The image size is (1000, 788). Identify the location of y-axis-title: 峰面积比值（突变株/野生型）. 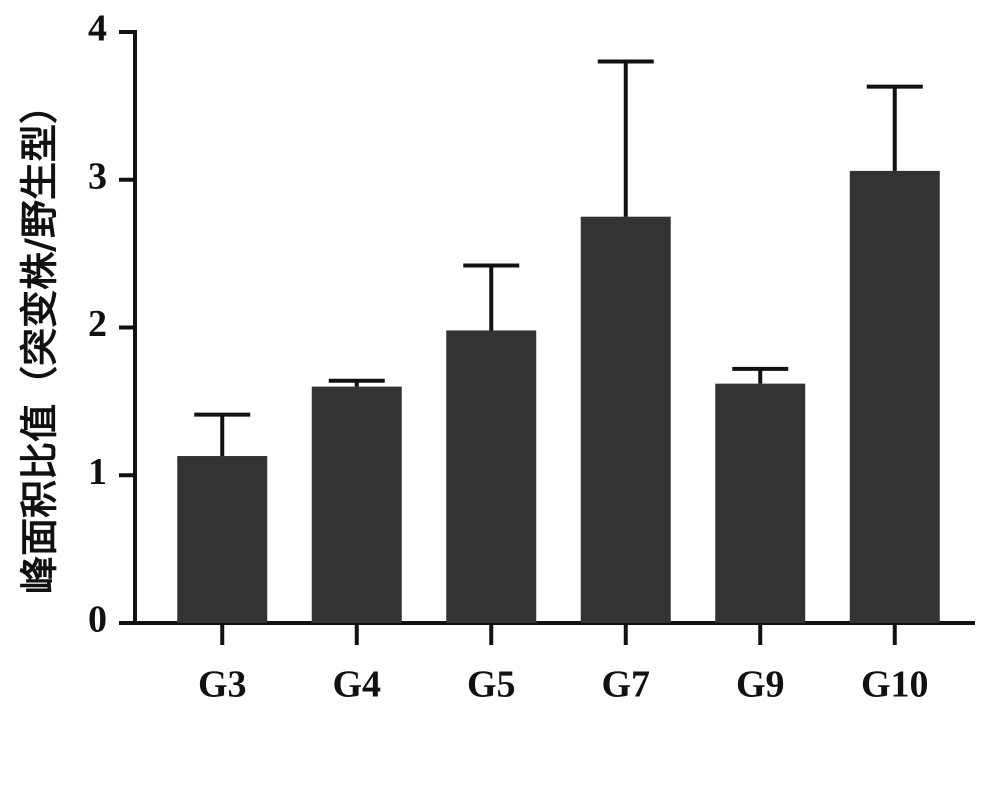
(40, 340).